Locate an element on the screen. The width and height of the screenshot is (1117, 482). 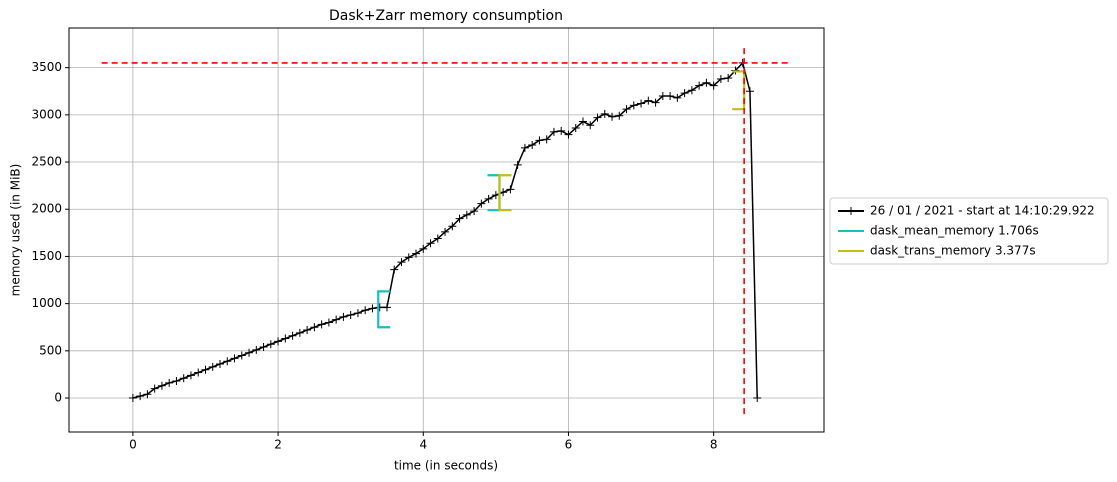
x-tick-label: 4 is located at coordinates (423, 445).